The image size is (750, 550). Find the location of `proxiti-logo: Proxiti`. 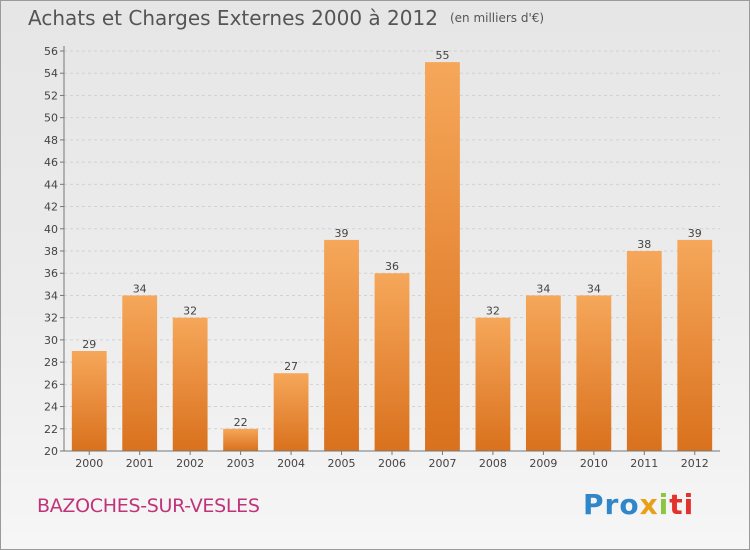

proxiti-logo: Proxiti is located at coordinates (638, 504).